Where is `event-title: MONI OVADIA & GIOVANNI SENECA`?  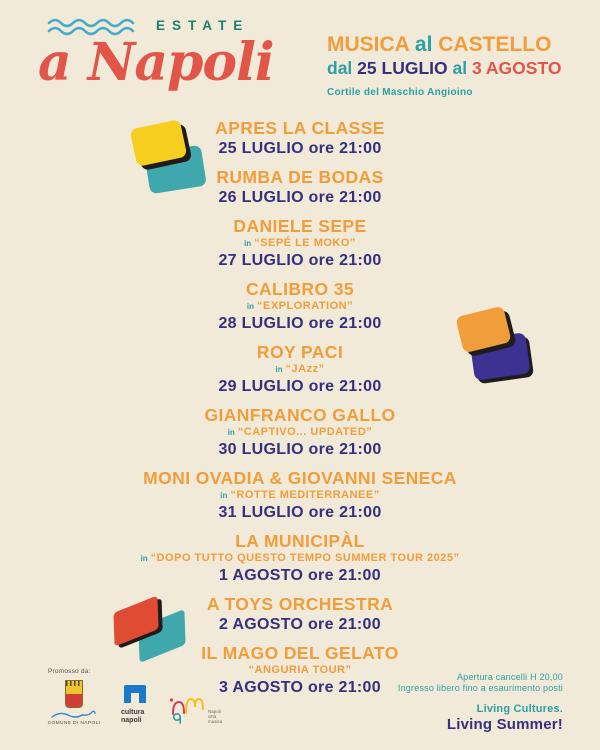 event-title: MONI OVADIA & GIOVANNI SENECA is located at coordinates (300, 478).